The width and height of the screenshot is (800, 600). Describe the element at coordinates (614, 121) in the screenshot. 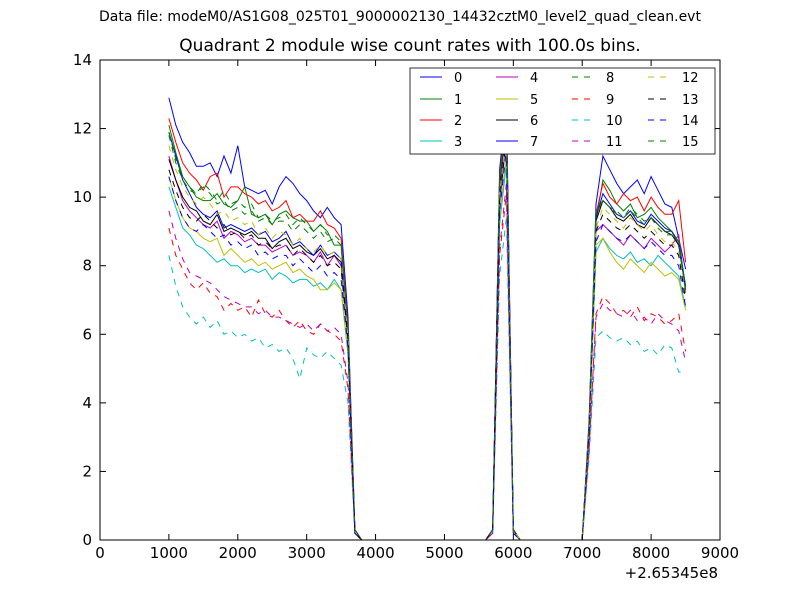

I see `legend-label-10: 10` at that location.